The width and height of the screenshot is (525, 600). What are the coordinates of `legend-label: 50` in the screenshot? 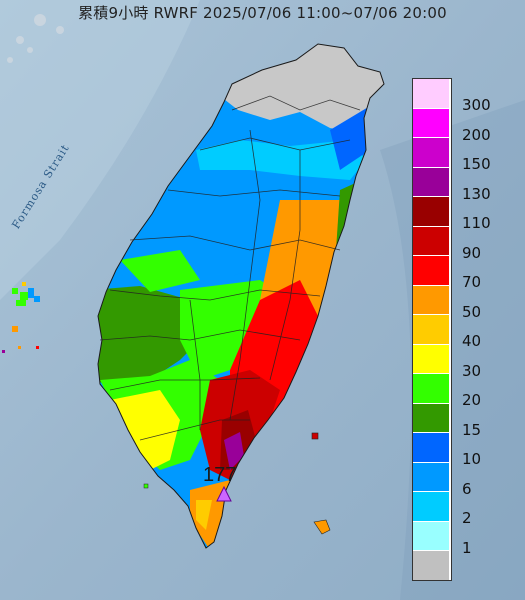 It's located at (472, 311).